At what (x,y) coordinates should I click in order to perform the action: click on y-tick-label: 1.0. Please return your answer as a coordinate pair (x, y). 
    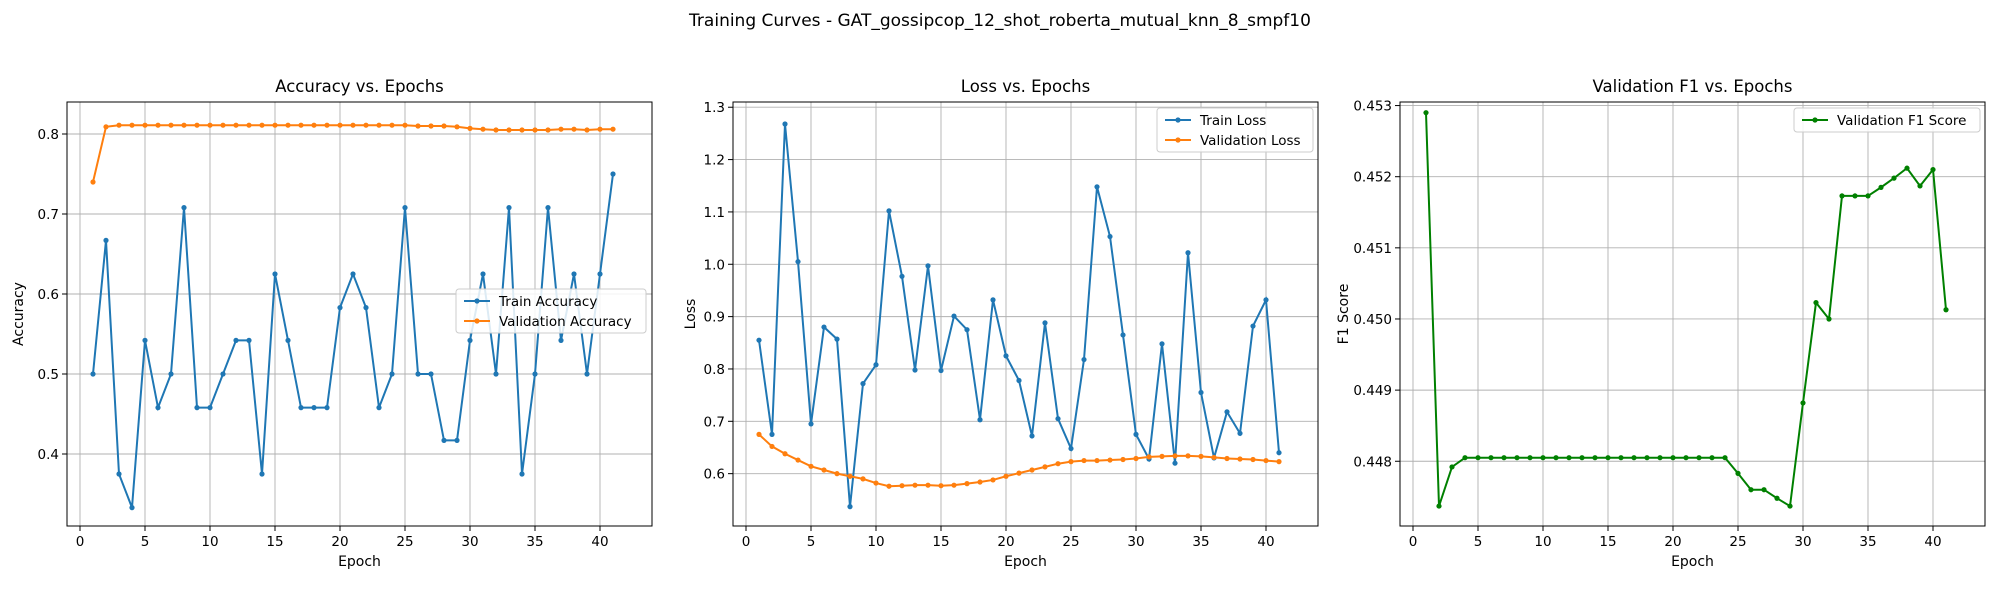
    Looking at the image, I should click on (714, 265).